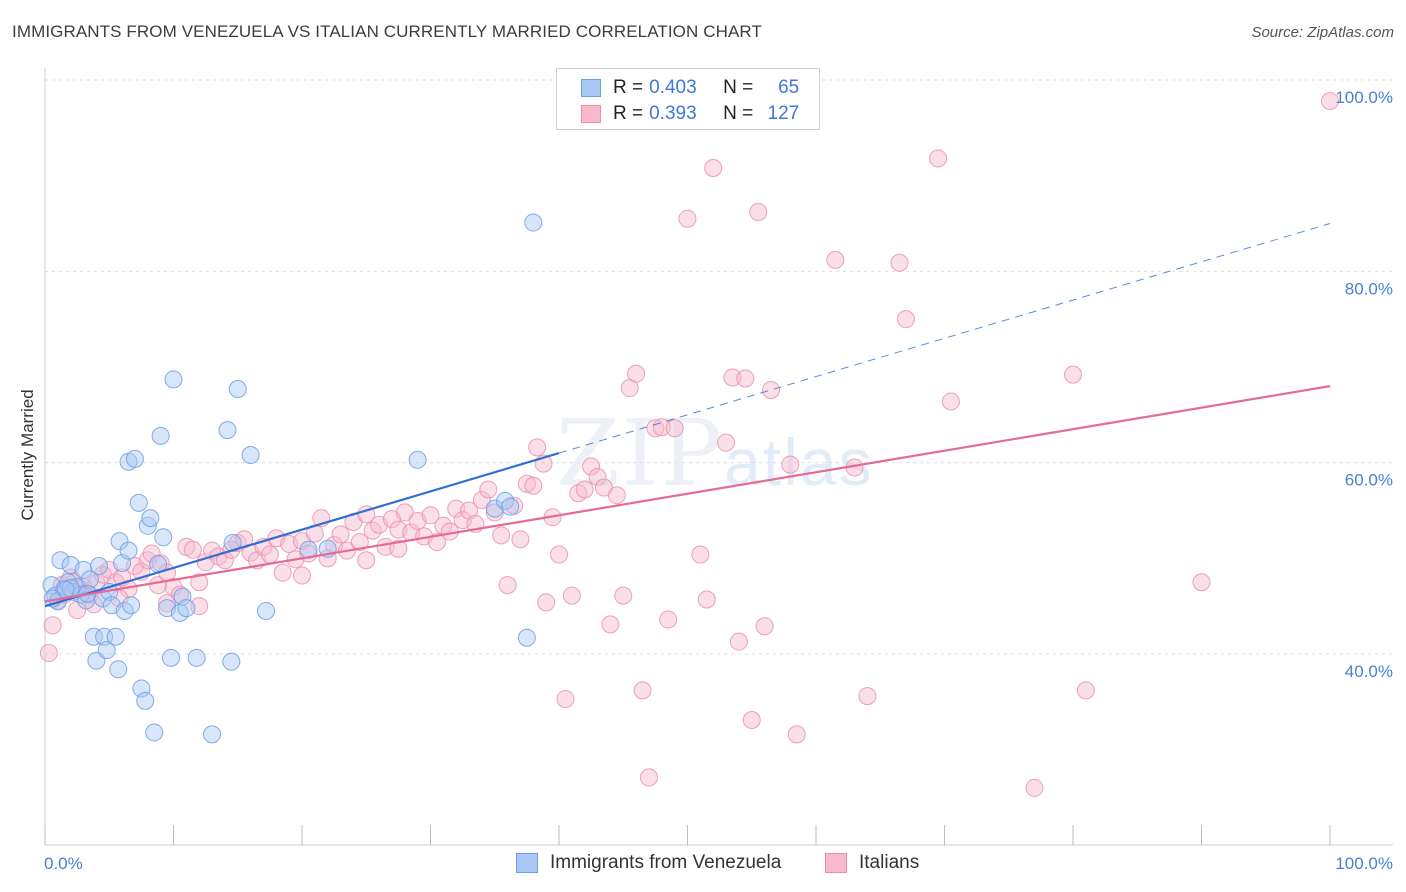  I want to click on stats-box: R = 0.403 N = 65 R = 0.393 N = 127, so click(688, 99).